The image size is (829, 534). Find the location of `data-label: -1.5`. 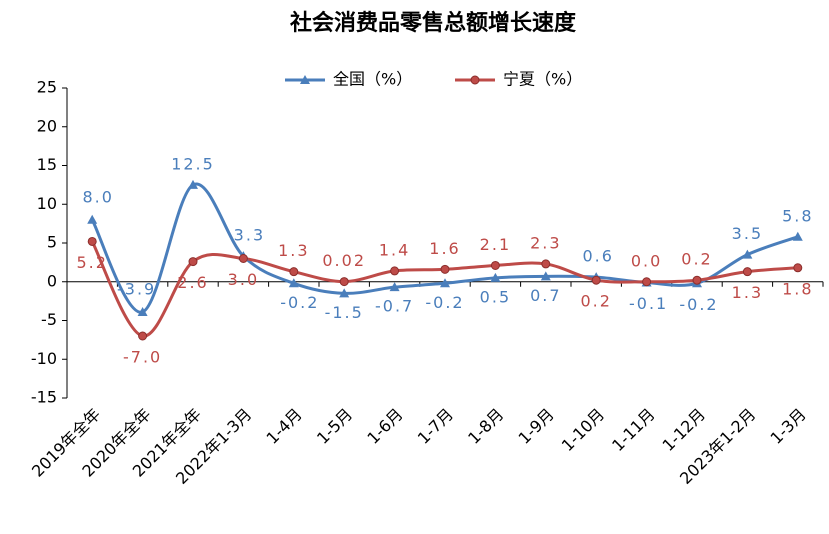

data-label: -1.5 is located at coordinates (344, 312).